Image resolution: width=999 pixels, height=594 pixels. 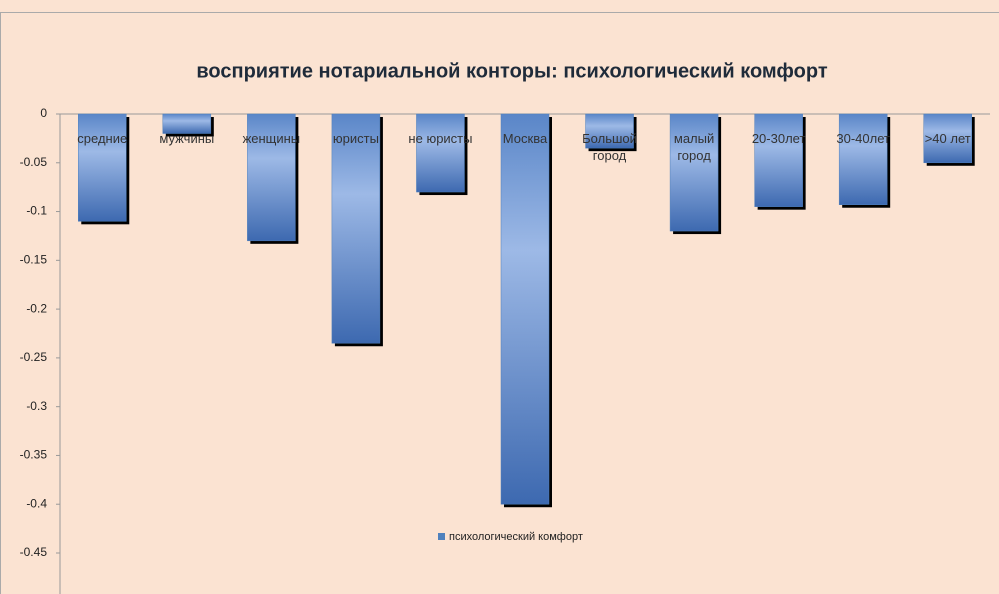 What do you see at coordinates (525, 138) in the screenshot?
I see `x-tick-label: Москва` at bounding box center [525, 138].